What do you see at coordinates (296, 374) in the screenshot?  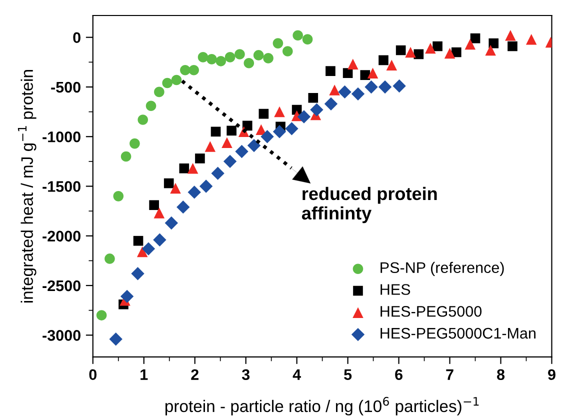 I see `x-tick-label: 4` at bounding box center [296, 374].